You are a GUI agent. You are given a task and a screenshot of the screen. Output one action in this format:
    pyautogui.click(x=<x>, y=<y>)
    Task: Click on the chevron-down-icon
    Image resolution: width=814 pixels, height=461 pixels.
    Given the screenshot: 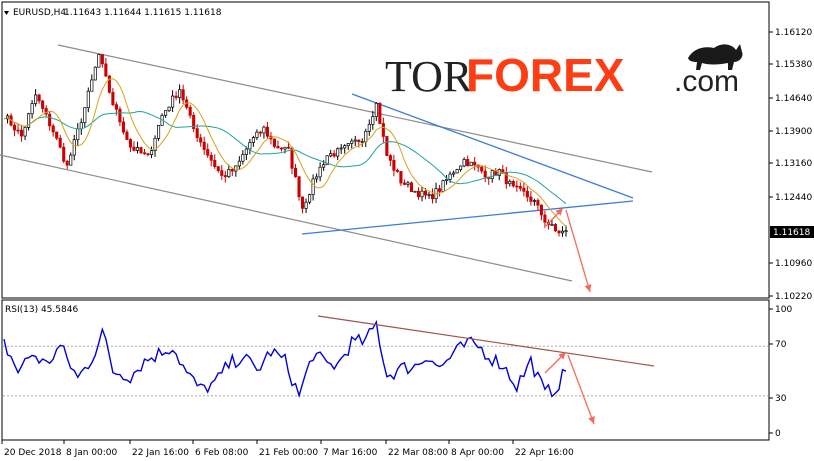 What is the action you would take?
    pyautogui.click(x=6, y=13)
    